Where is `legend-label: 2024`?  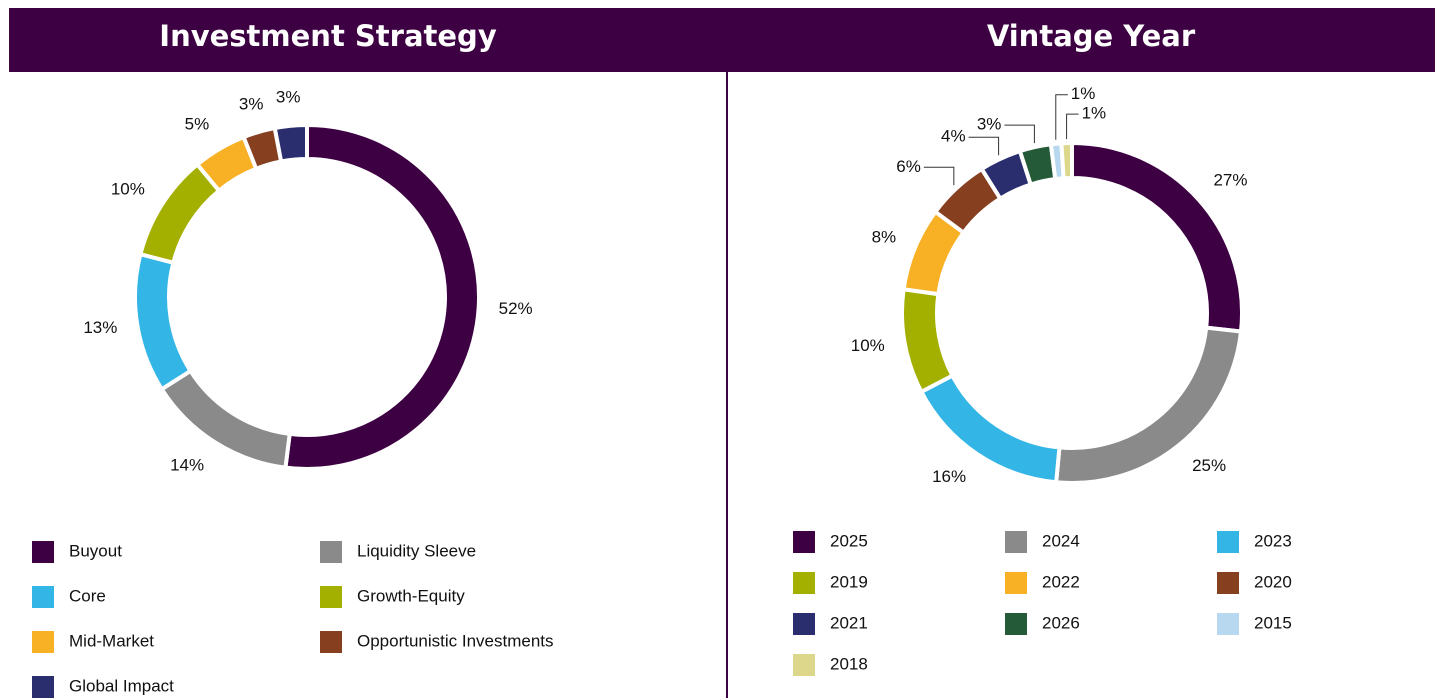 legend-label: 2024 is located at coordinates (1061, 540).